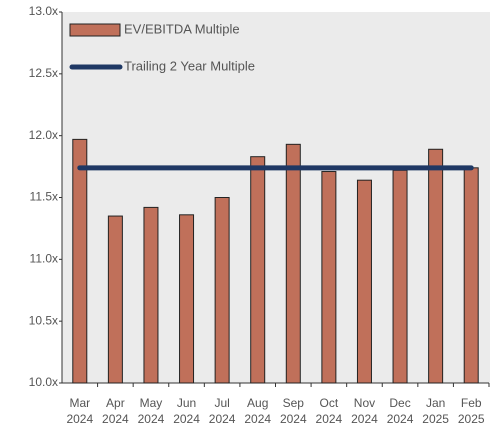 The image size is (492, 431). What do you see at coordinates (189, 65) in the screenshot?
I see `legend-label: Trailing 2 Year Multiple` at bounding box center [189, 65].